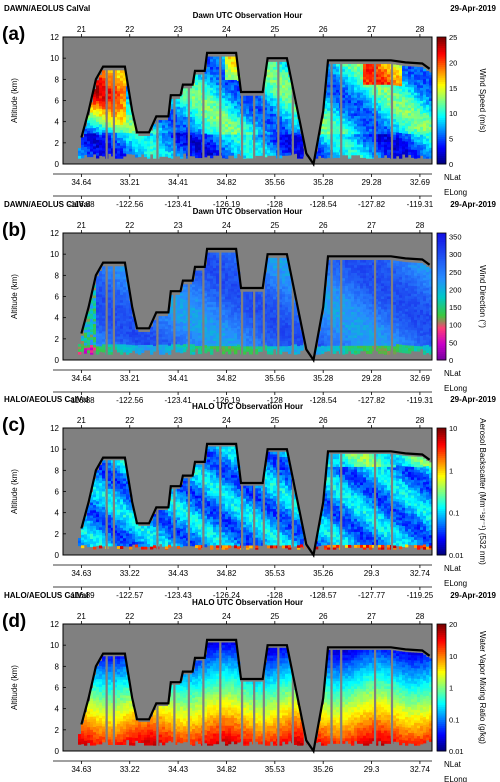  Describe the element at coordinates (275, 573) in the screenshot. I see `lat-tick-label: 35.53` at that location.